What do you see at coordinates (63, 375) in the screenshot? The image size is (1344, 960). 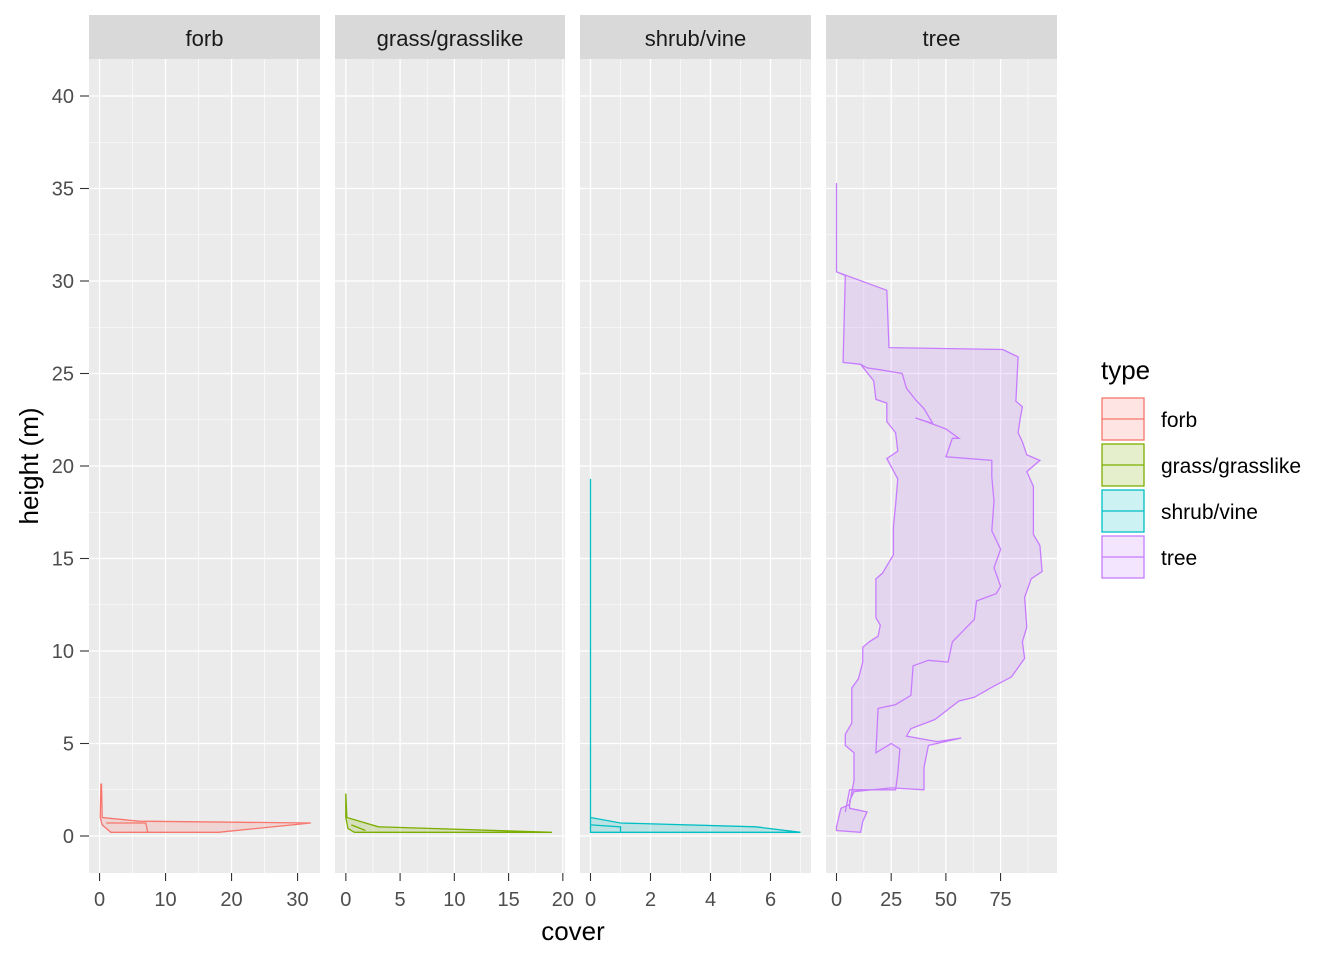 I see `y-tick-label: 25` at bounding box center [63, 375].